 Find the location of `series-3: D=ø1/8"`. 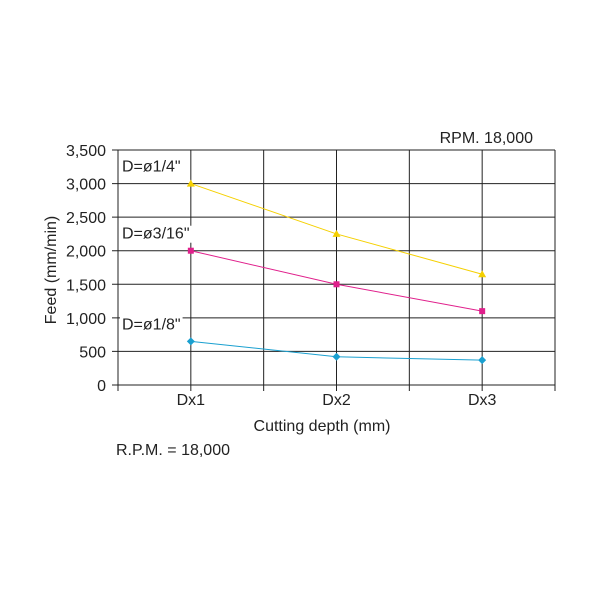

series-3: D=ø1/8" is located at coordinates (303, 340).